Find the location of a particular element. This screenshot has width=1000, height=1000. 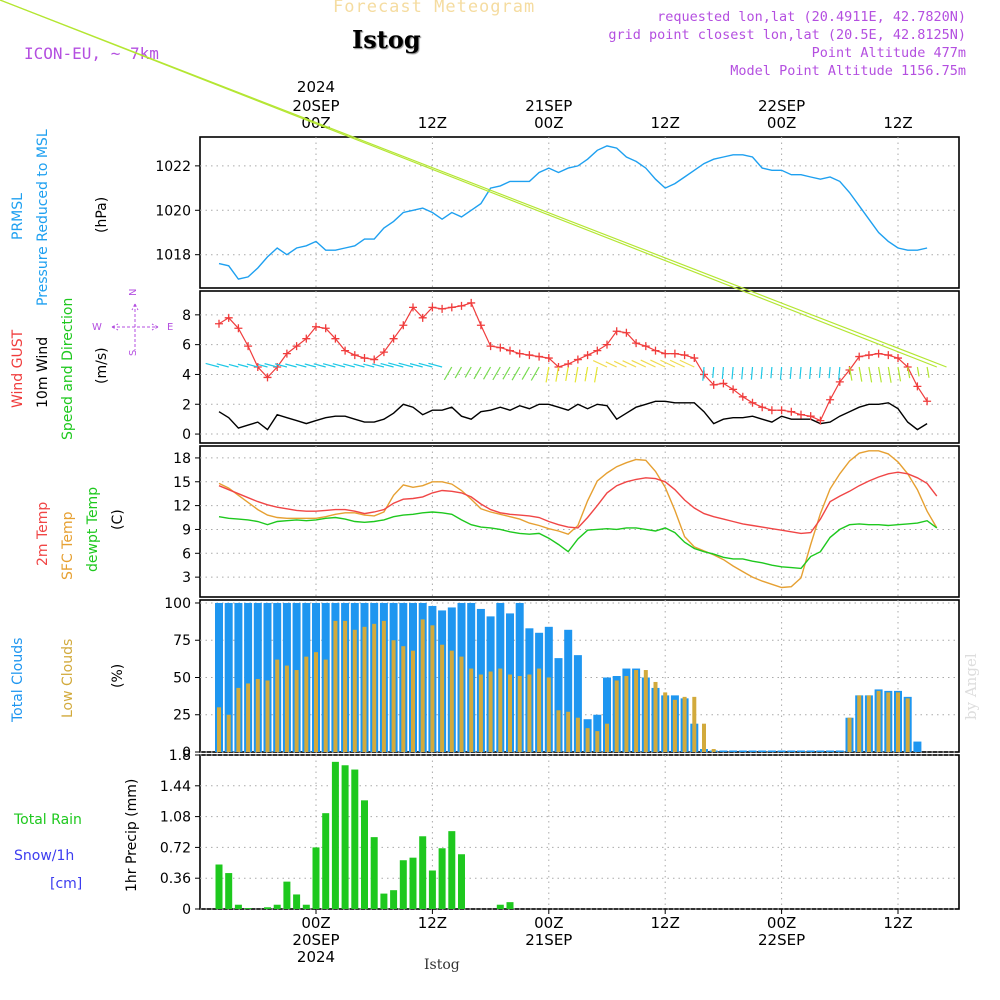

wind10-line is located at coordinates (573, 415).